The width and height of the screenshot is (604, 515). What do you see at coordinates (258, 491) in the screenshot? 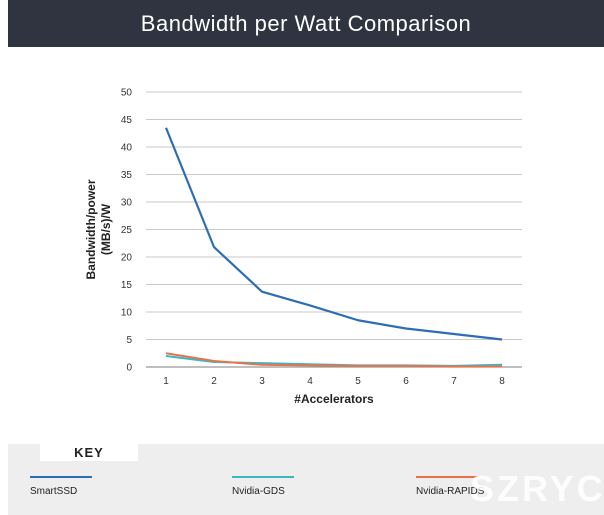
I see `legend-label-nvidia-gds: Nvidia-GDS` at bounding box center [258, 491].